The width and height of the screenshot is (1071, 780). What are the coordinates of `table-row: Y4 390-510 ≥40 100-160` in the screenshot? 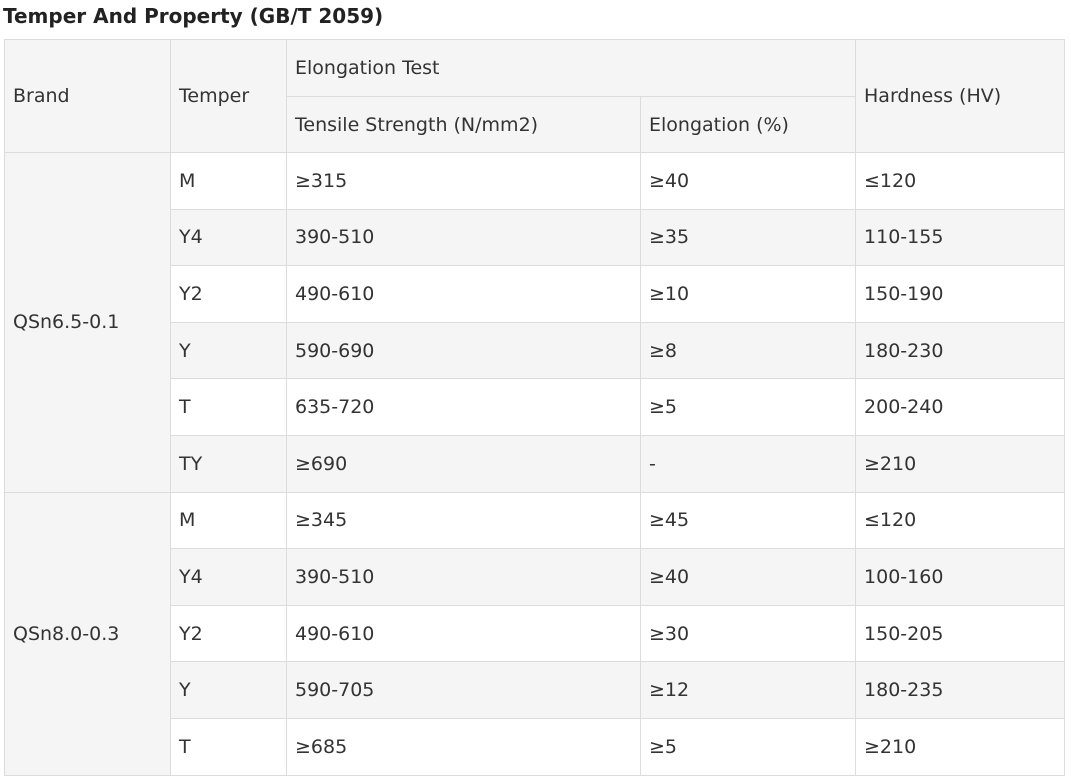 It's located at (535, 577).